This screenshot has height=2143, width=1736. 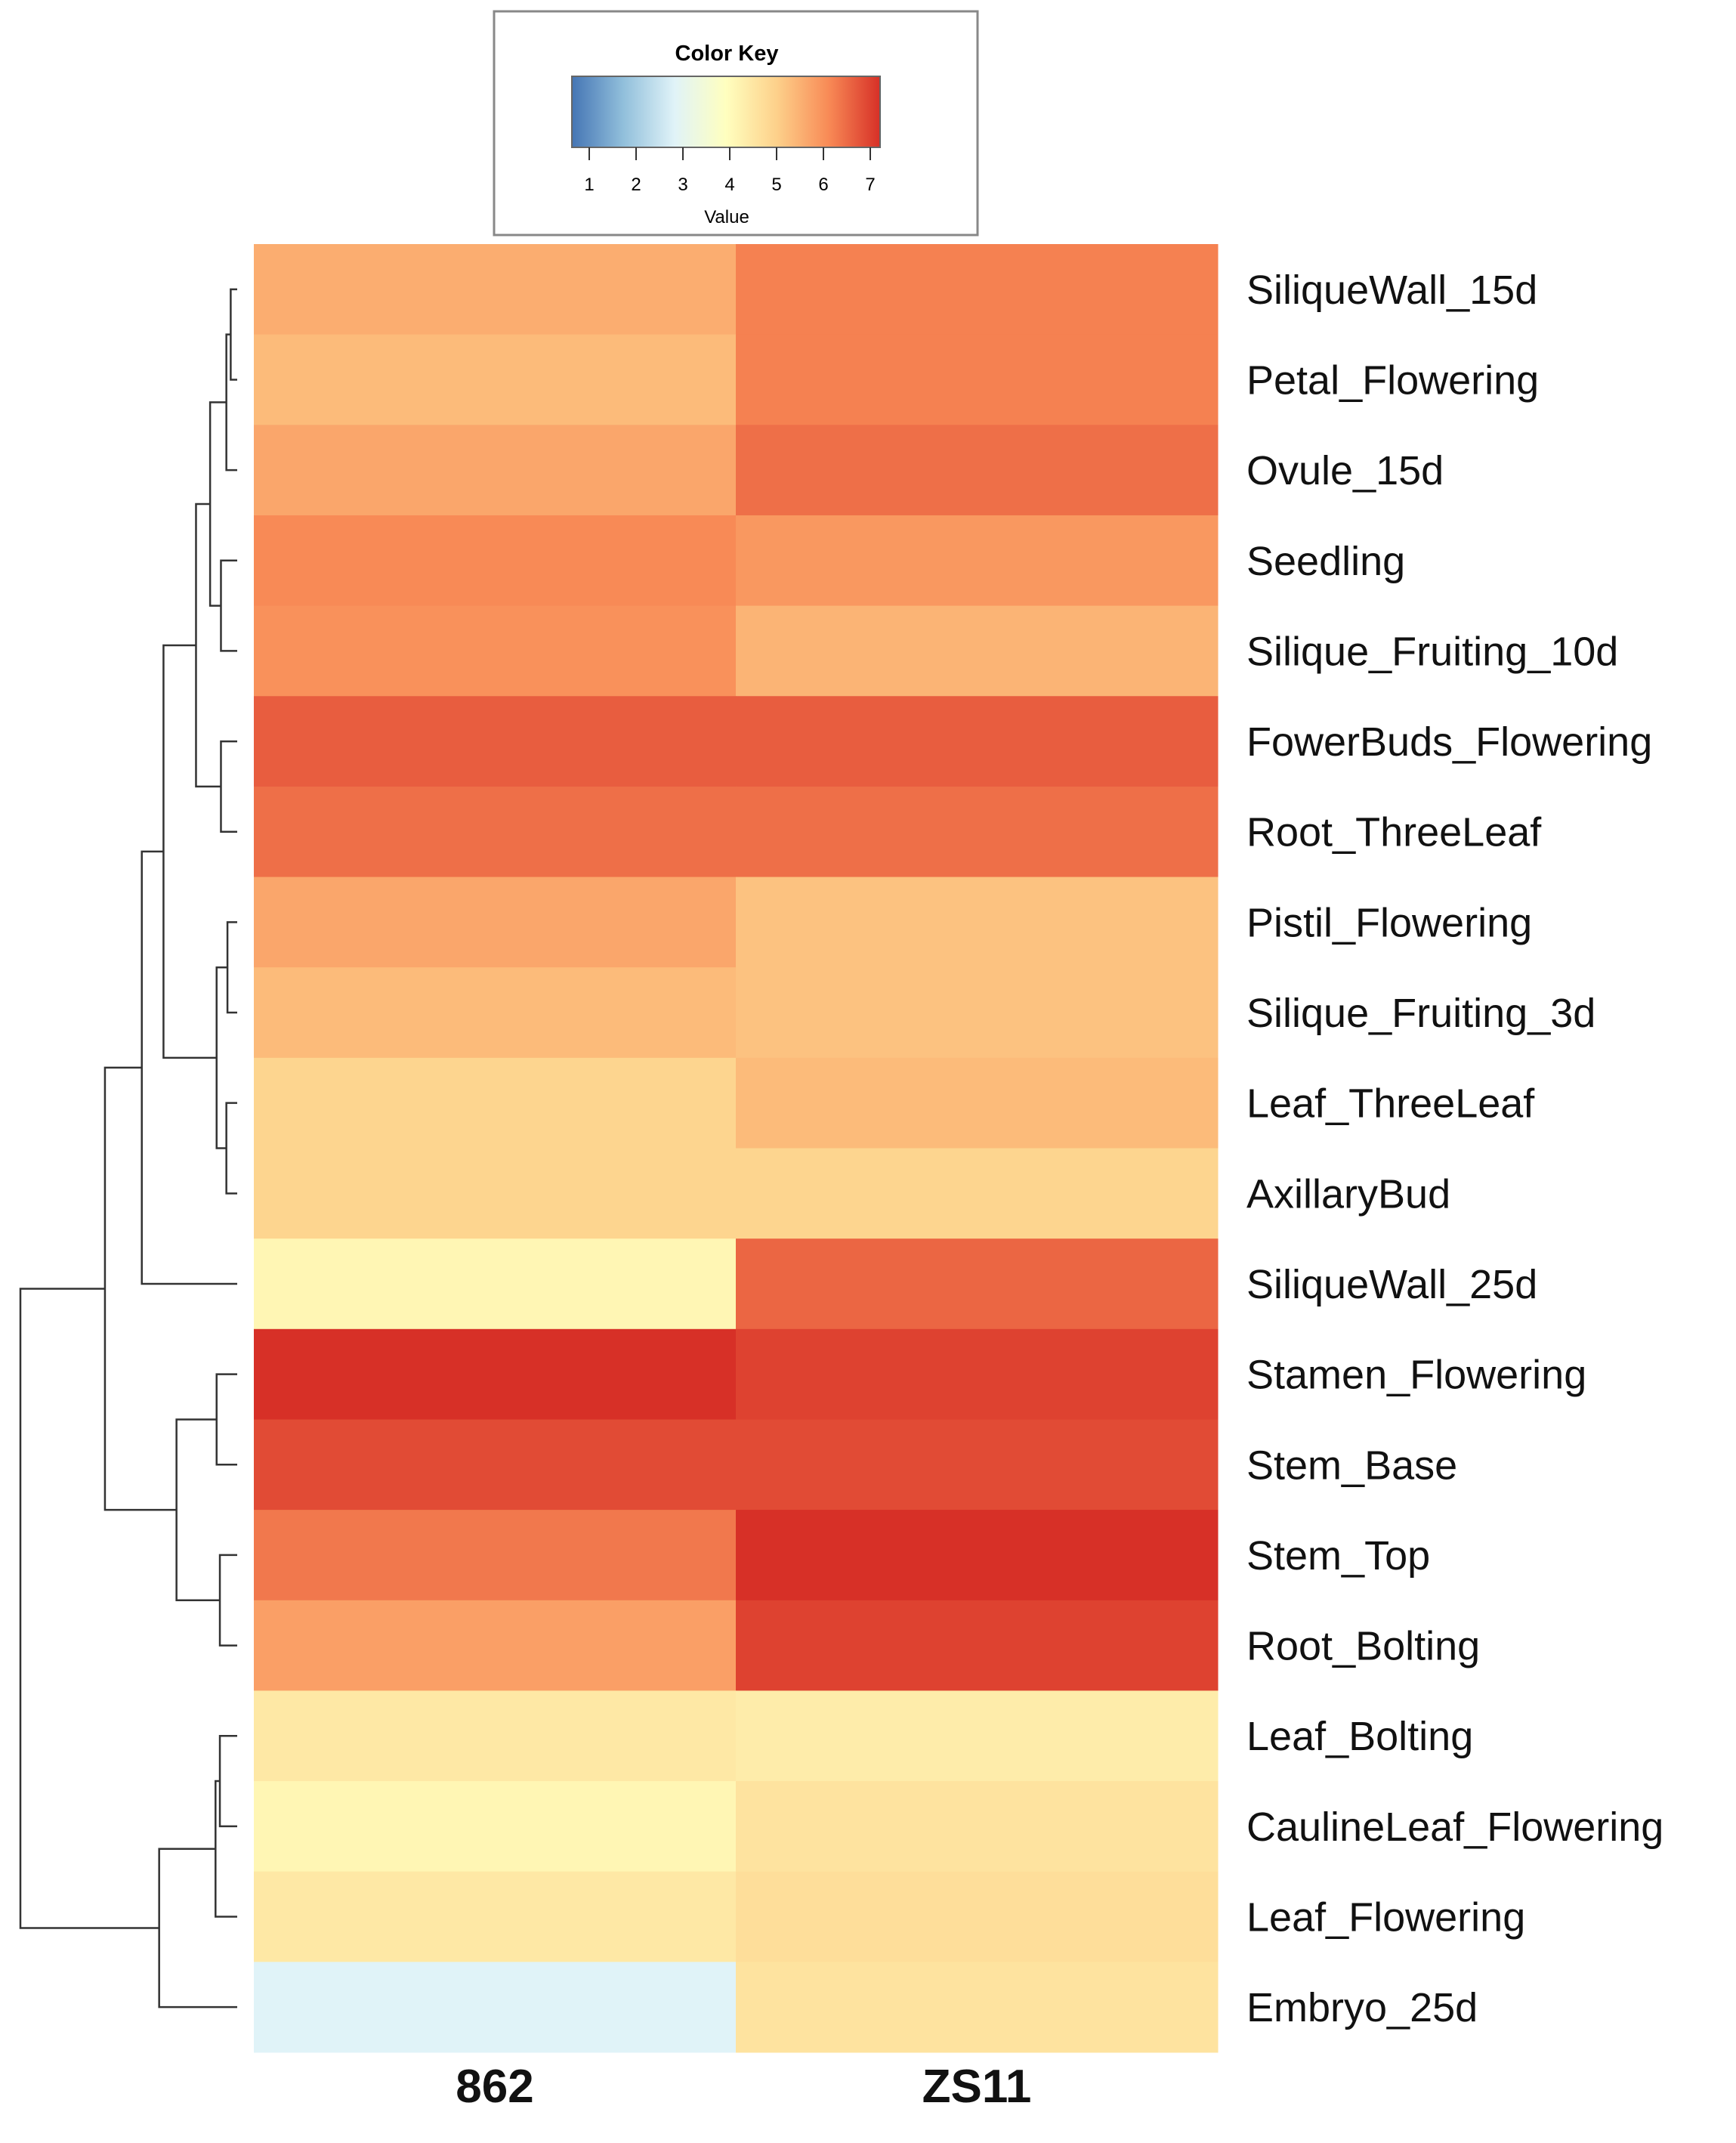 What do you see at coordinates (1363, 1647) in the screenshot?
I see `row-label: Root_Bolting` at bounding box center [1363, 1647].